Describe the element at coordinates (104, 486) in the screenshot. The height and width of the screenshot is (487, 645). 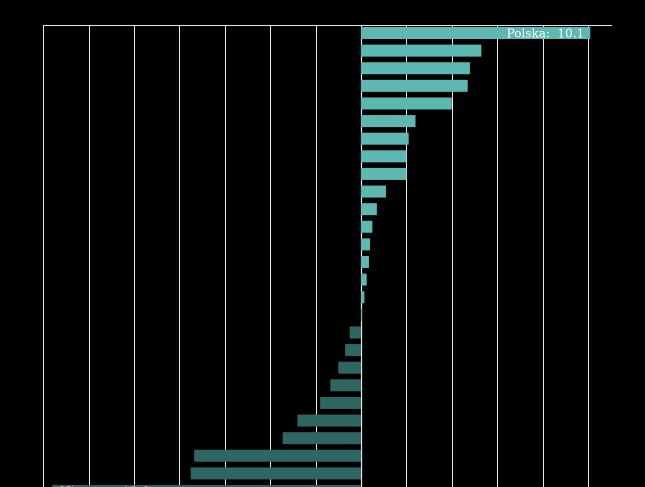
I see `bar-label: Niemcy: -13.6` at that location.